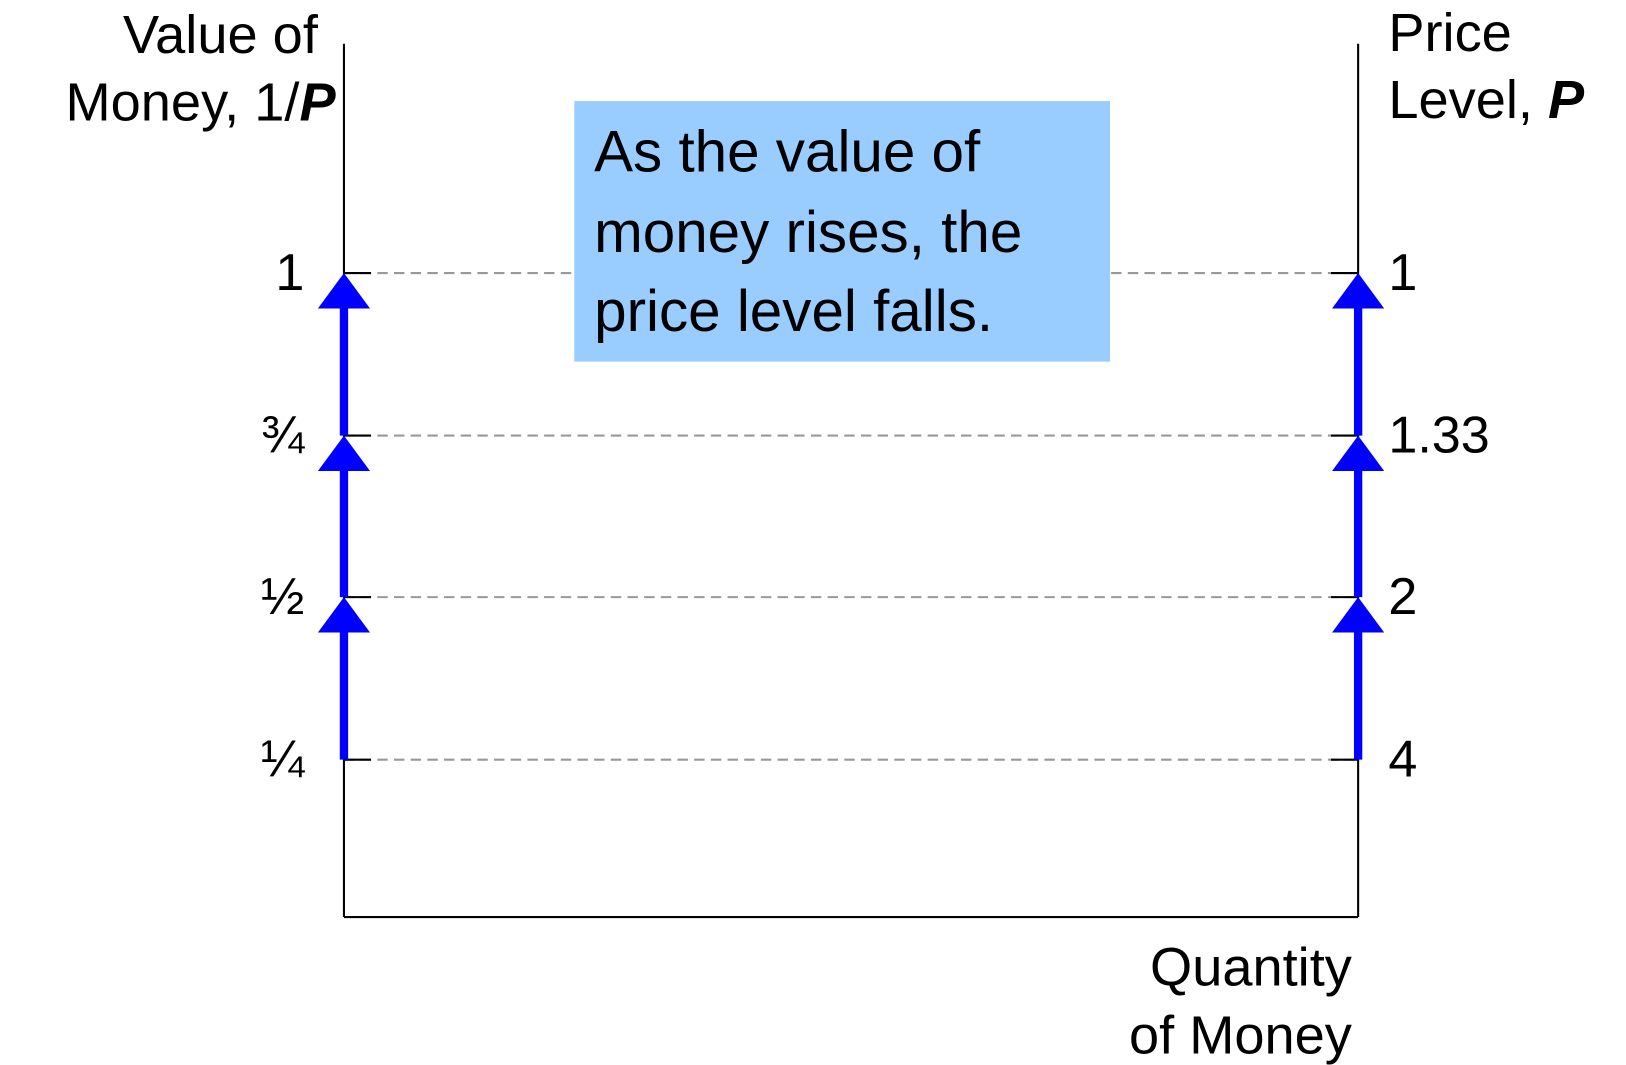  I want to click on x-axis-label: of Money, so click(1240, 1035).